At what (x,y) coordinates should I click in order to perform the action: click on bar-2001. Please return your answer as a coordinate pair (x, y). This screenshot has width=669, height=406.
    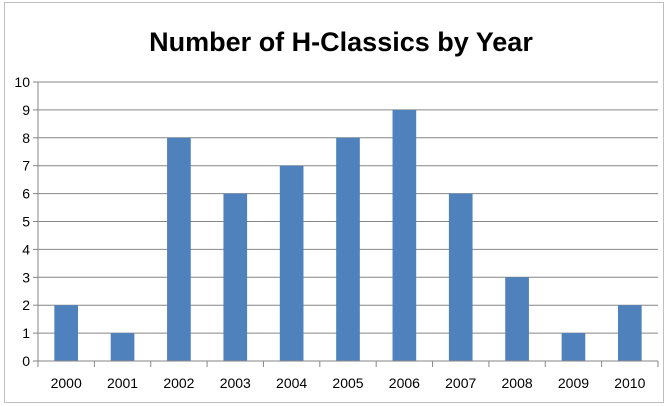
    Looking at the image, I should click on (122, 347).